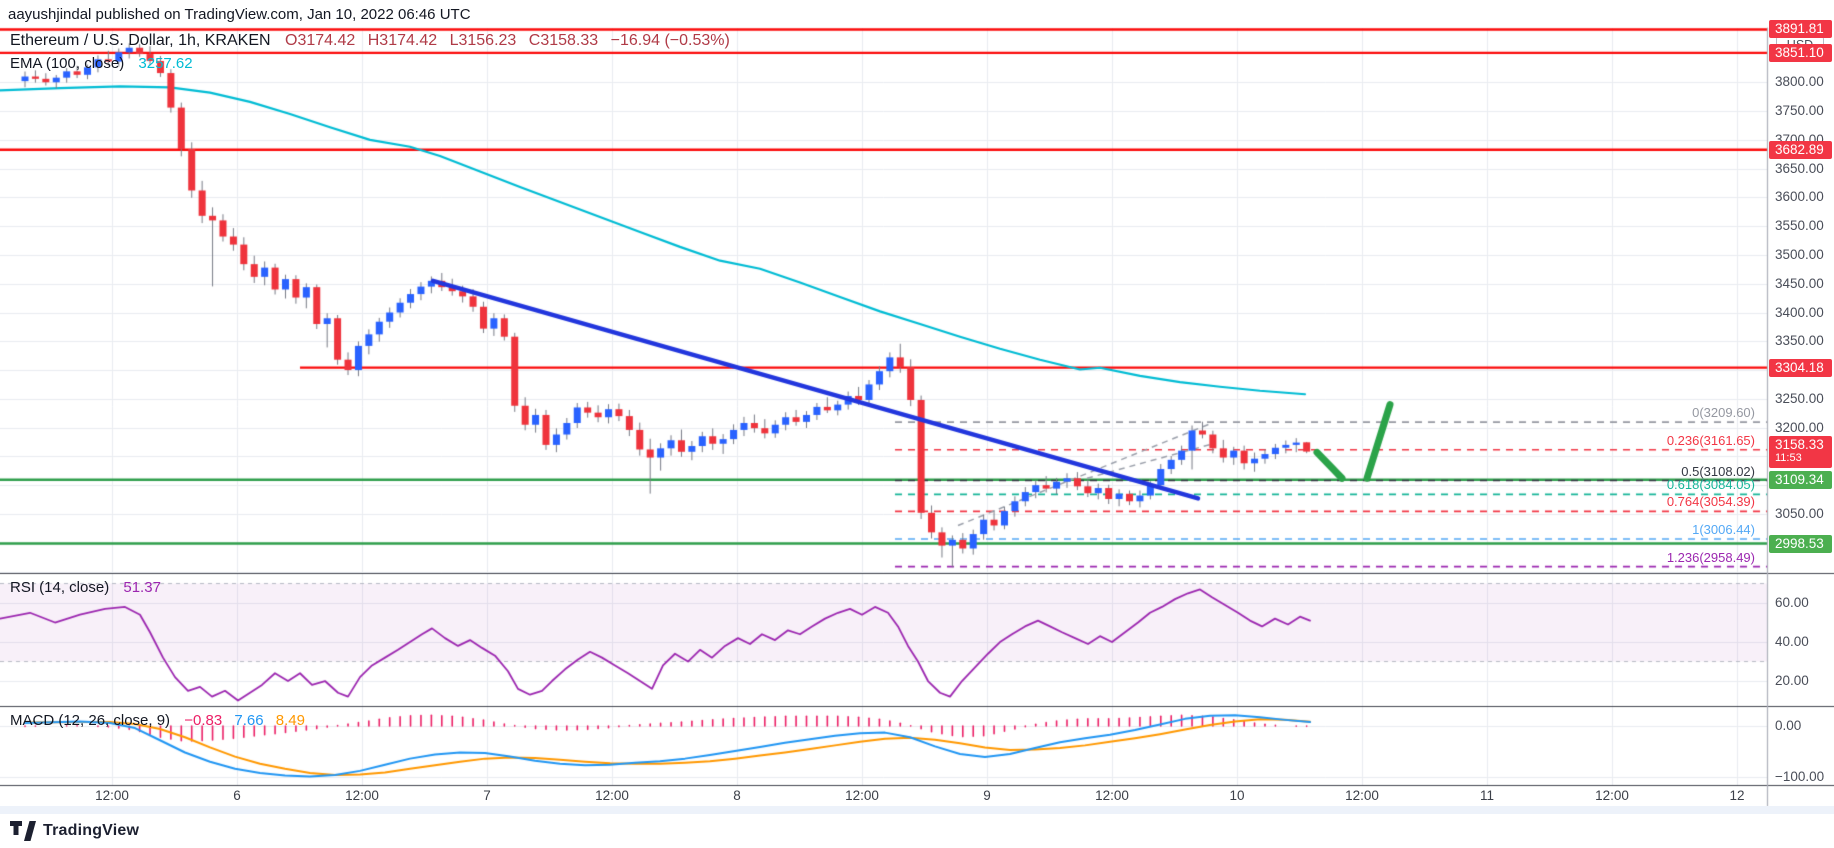  I want to click on fib-level-label: 0.764(3054.39), so click(1710, 502).